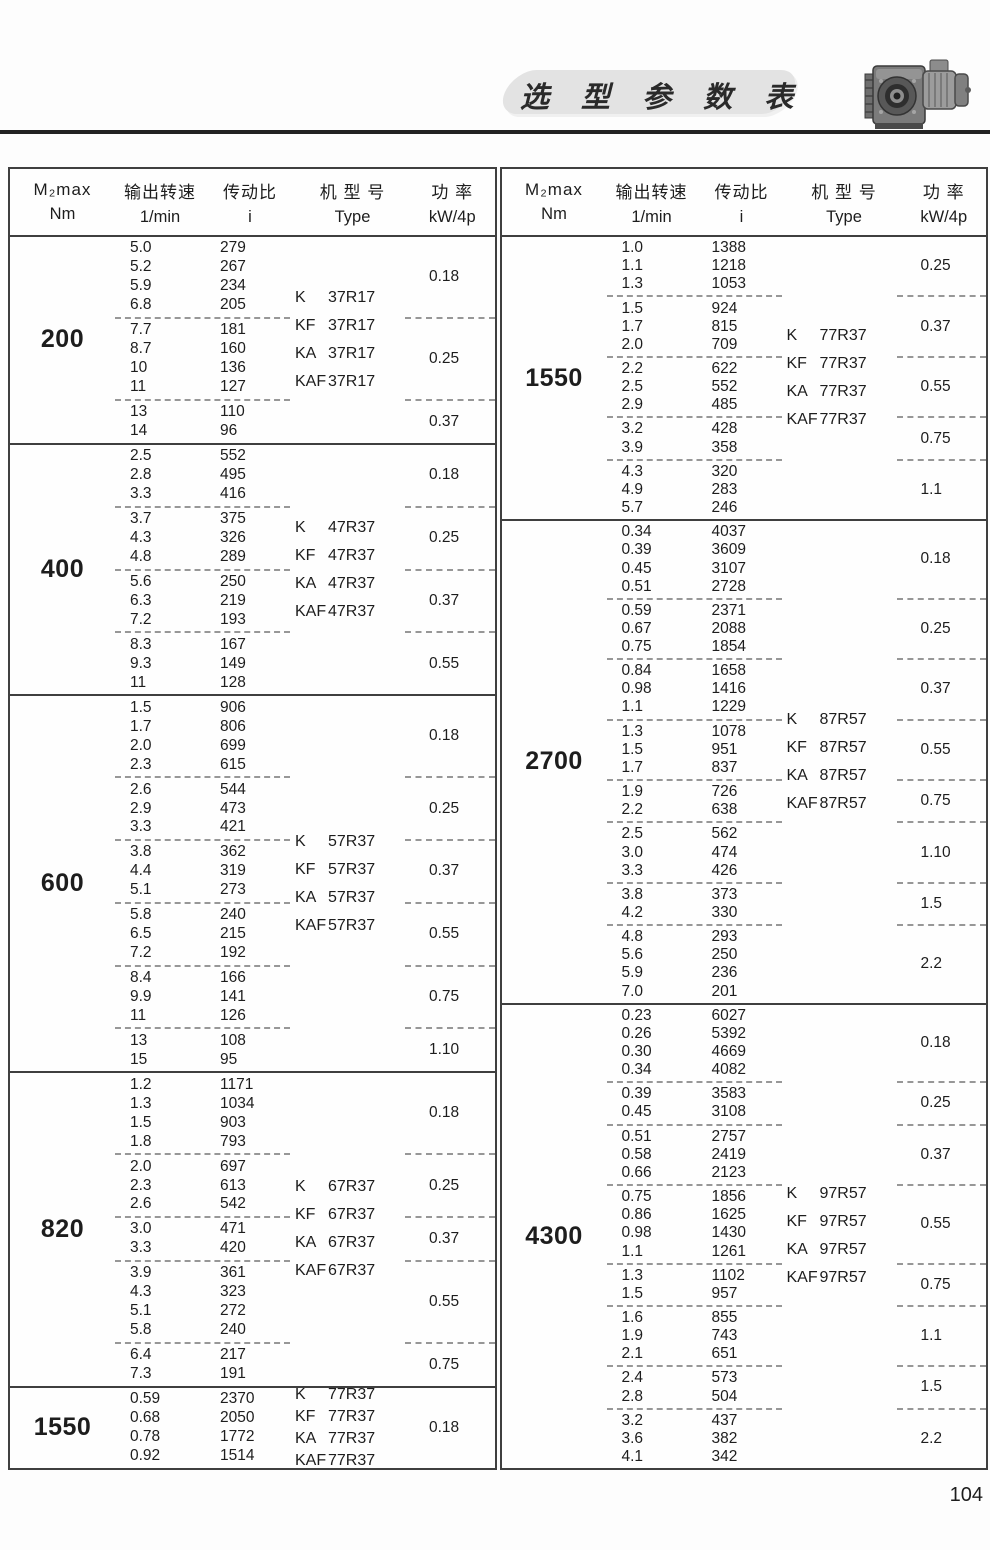 The image size is (990, 1550). I want to click on power-value: 0.75, so click(935, 1284).